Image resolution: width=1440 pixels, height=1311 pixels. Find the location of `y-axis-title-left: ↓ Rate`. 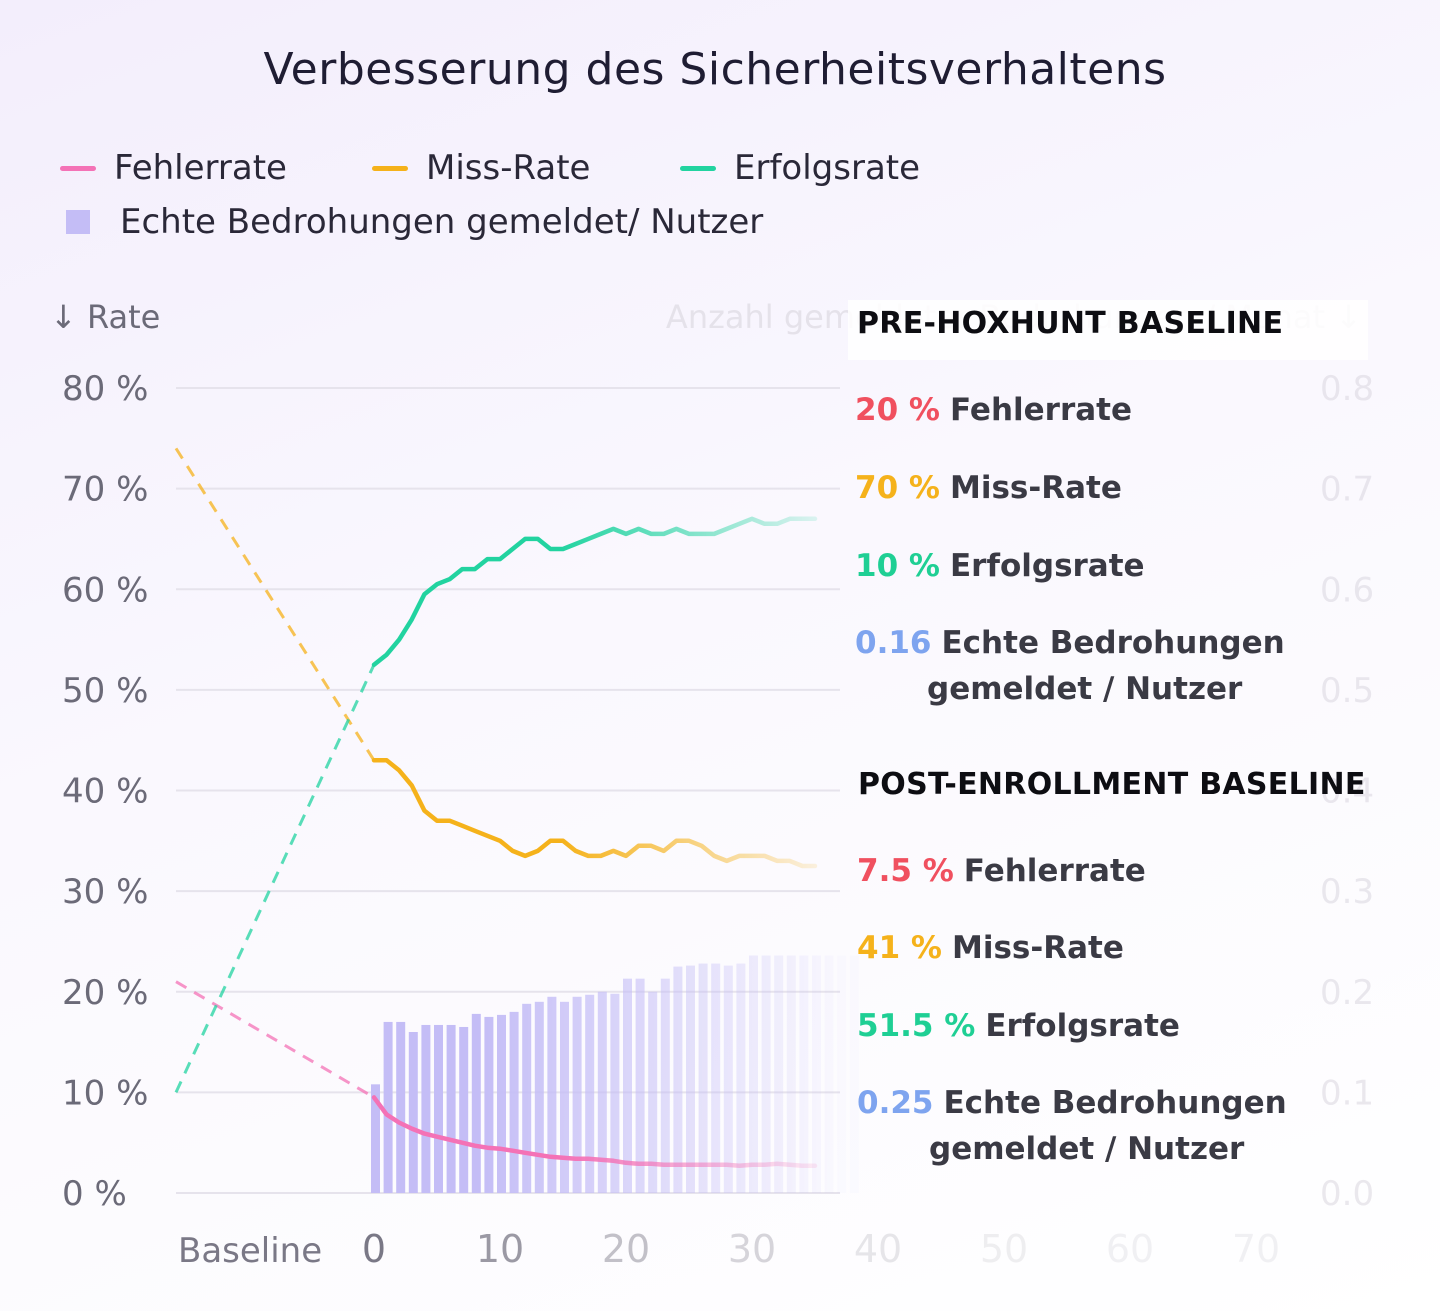

y-axis-title-left: ↓ Rate is located at coordinates (105, 317).